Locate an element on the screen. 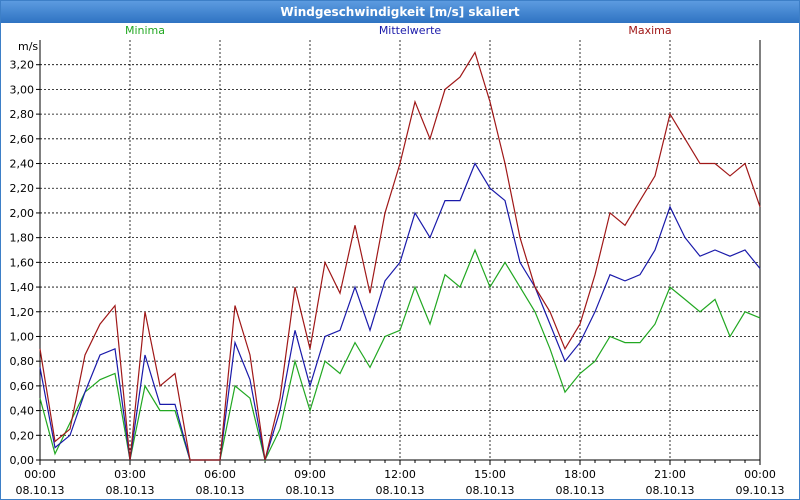 The height and width of the screenshot is (500, 800). y-tick-label: 2,40 is located at coordinates (22, 164).